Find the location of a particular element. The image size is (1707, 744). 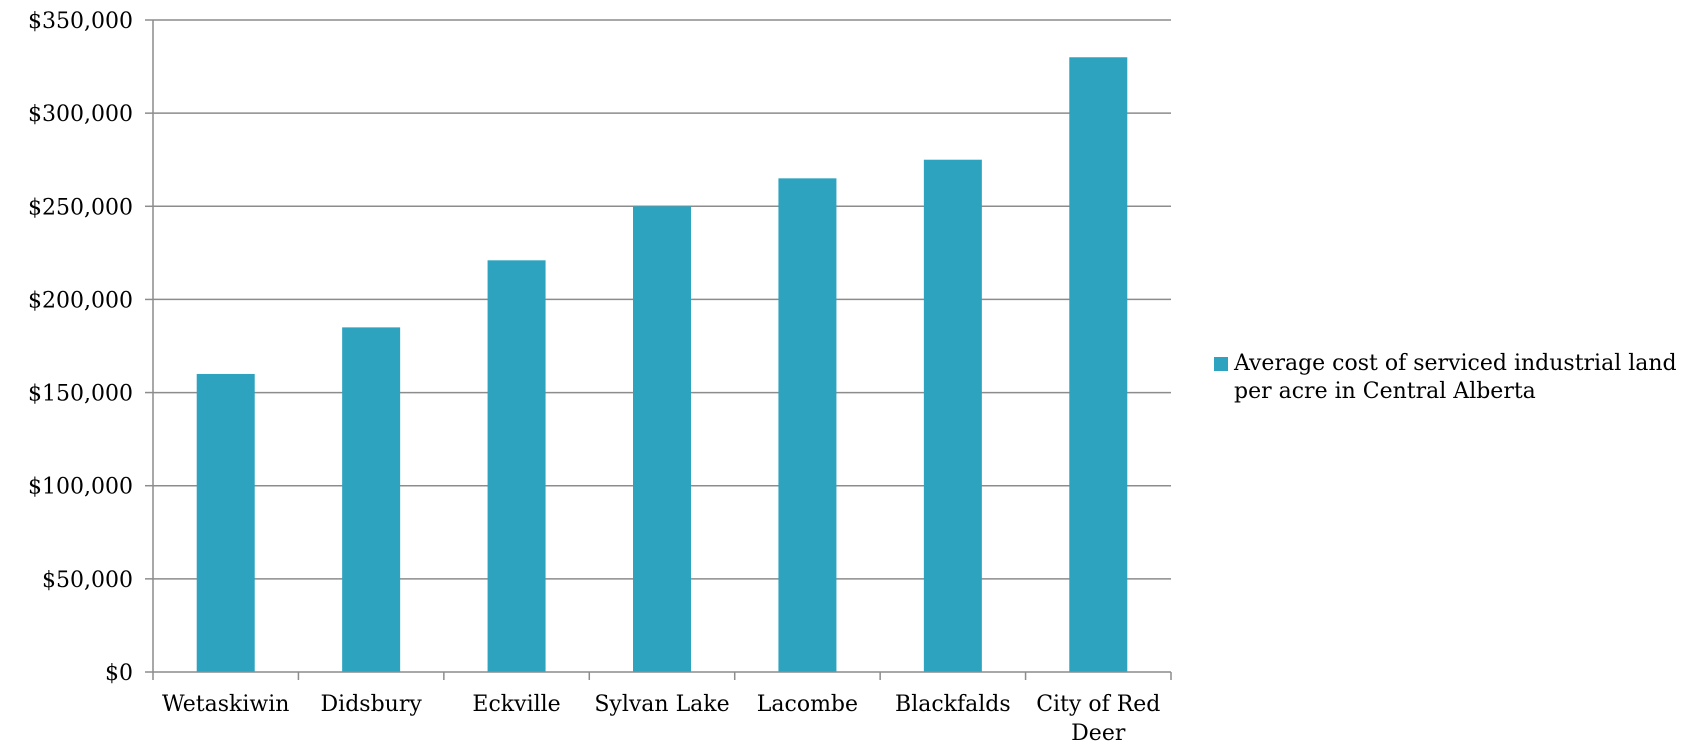

y-tick-label: $200,000 is located at coordinates (80, 300).